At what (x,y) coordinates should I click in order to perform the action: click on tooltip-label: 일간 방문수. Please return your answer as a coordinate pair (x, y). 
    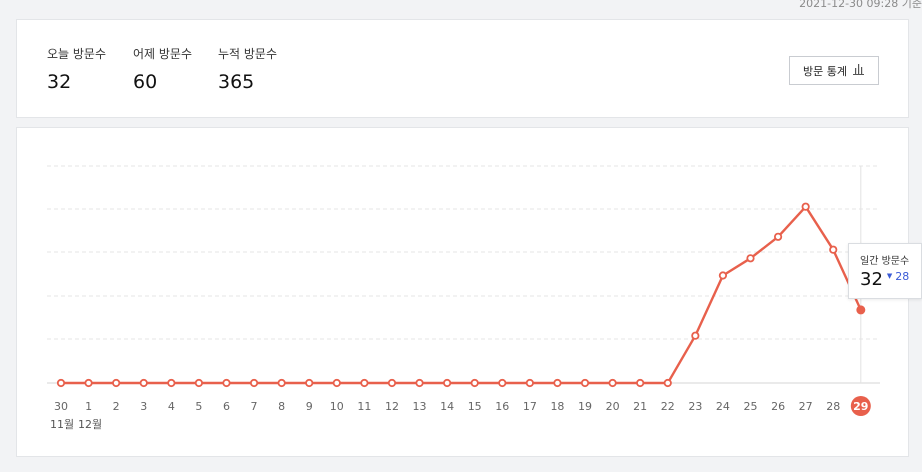
    Looking at the image, I should click on (885, 261).